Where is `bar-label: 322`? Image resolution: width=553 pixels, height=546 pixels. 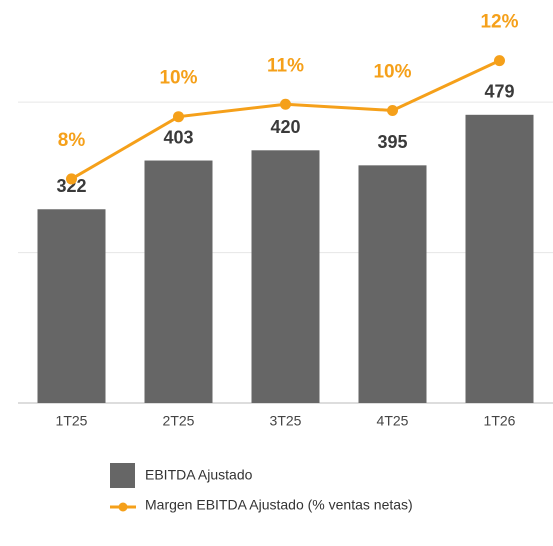
bar-label: 322 is located at coordinates (71, 186).